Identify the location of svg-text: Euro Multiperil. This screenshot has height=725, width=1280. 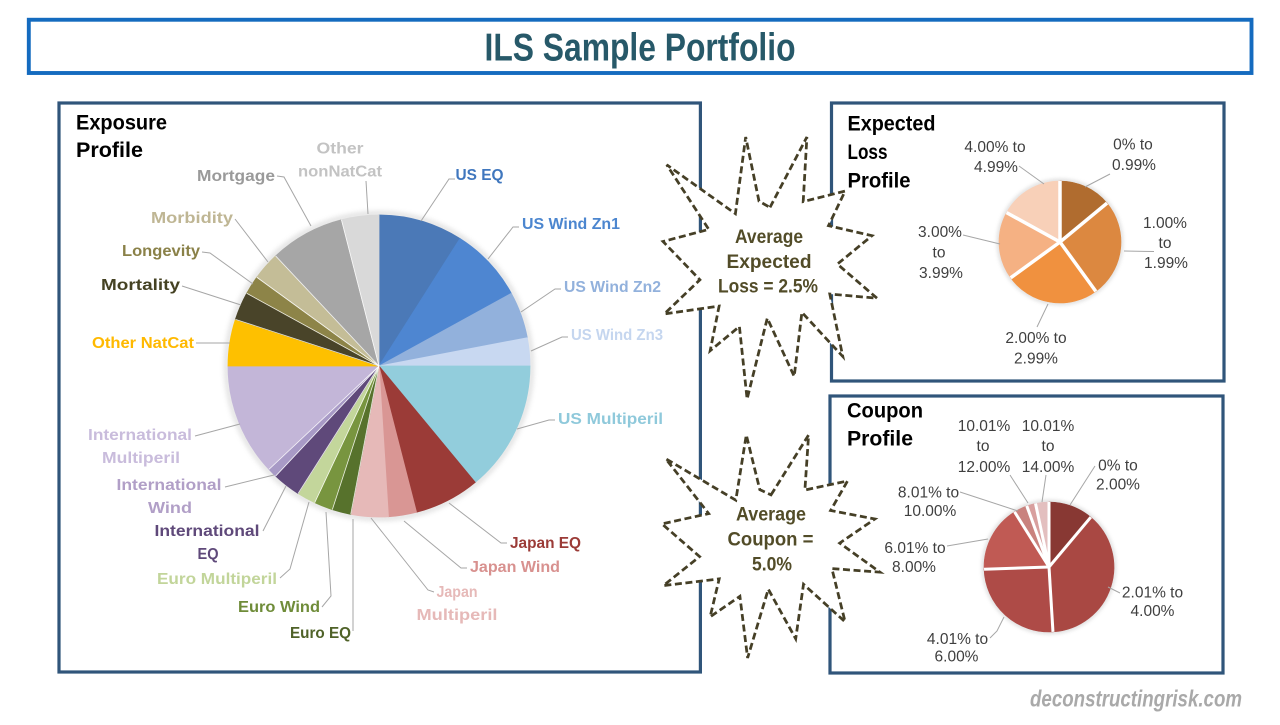
(217, 579).